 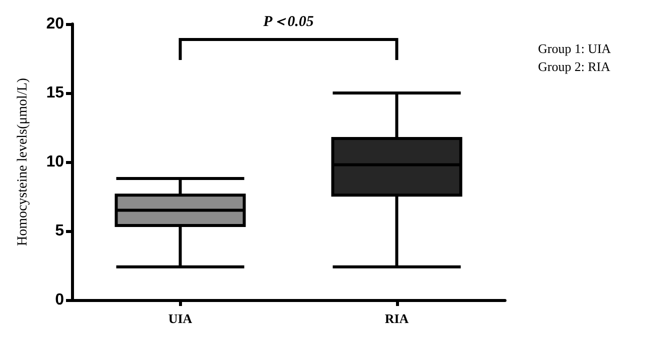 What do you see at coordinates (59, 300) in the screenshot?
I see `y-tick-label: 0` at bounding box center [59, 300].